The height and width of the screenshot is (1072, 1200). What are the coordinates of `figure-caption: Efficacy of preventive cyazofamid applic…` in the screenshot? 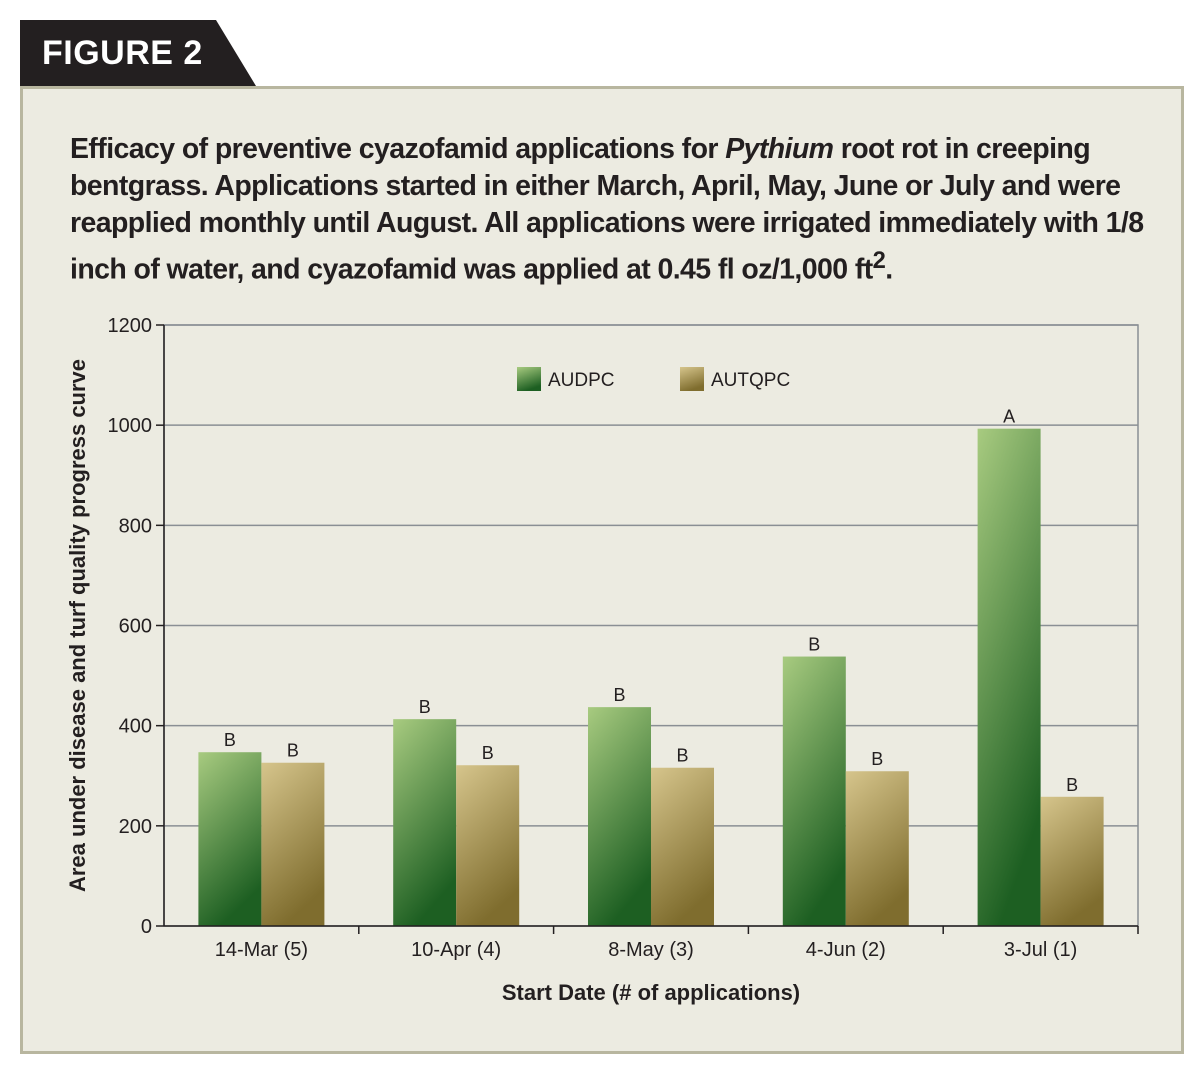 It's located at (610, 210).